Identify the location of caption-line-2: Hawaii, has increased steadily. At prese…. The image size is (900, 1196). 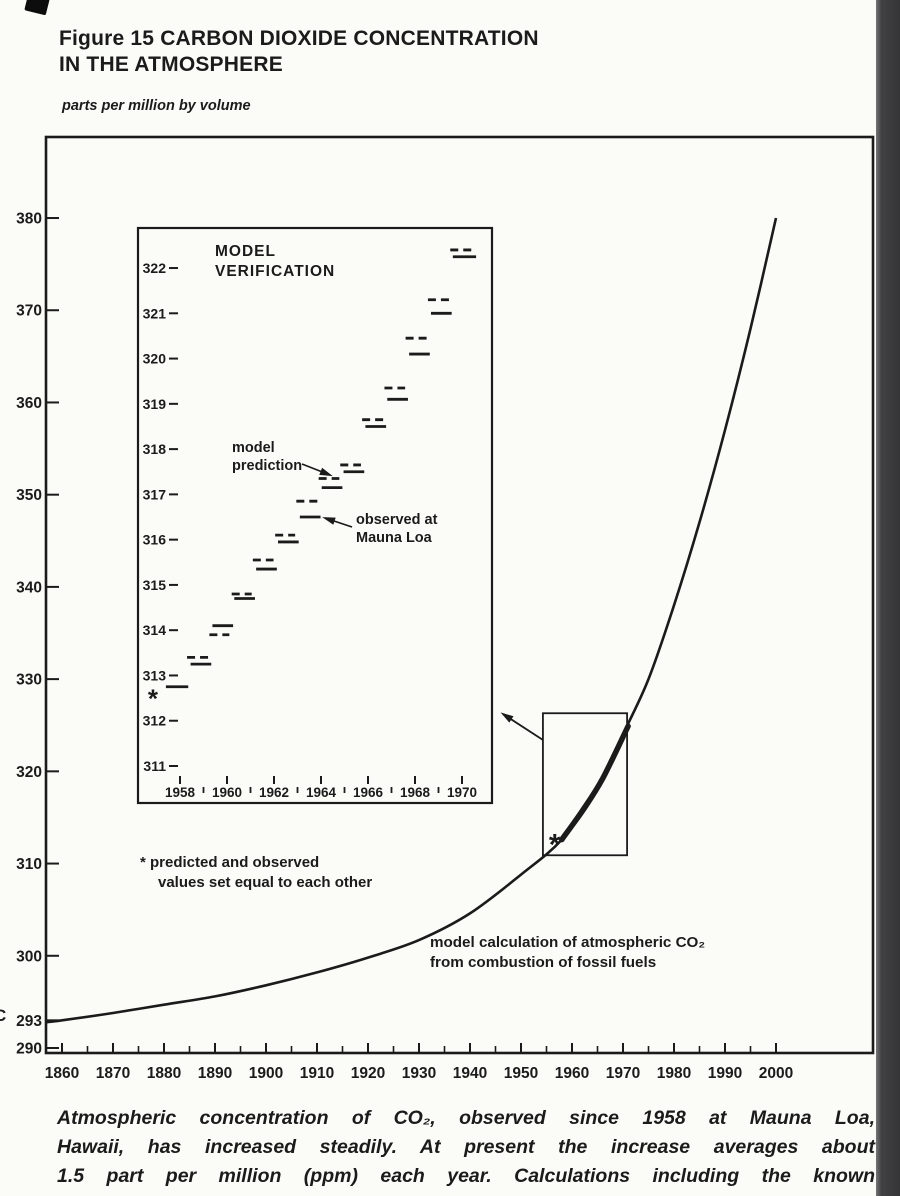
(466, 1147).